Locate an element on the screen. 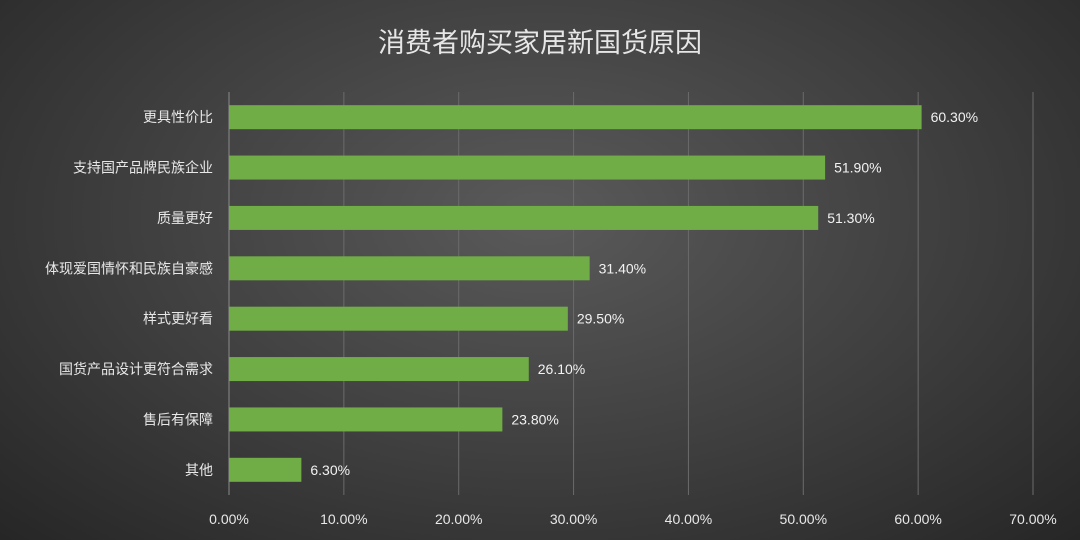 The height and width of the screenshot is (540, 1080). data-label: 51.30% is located at coordinates (850, 218).